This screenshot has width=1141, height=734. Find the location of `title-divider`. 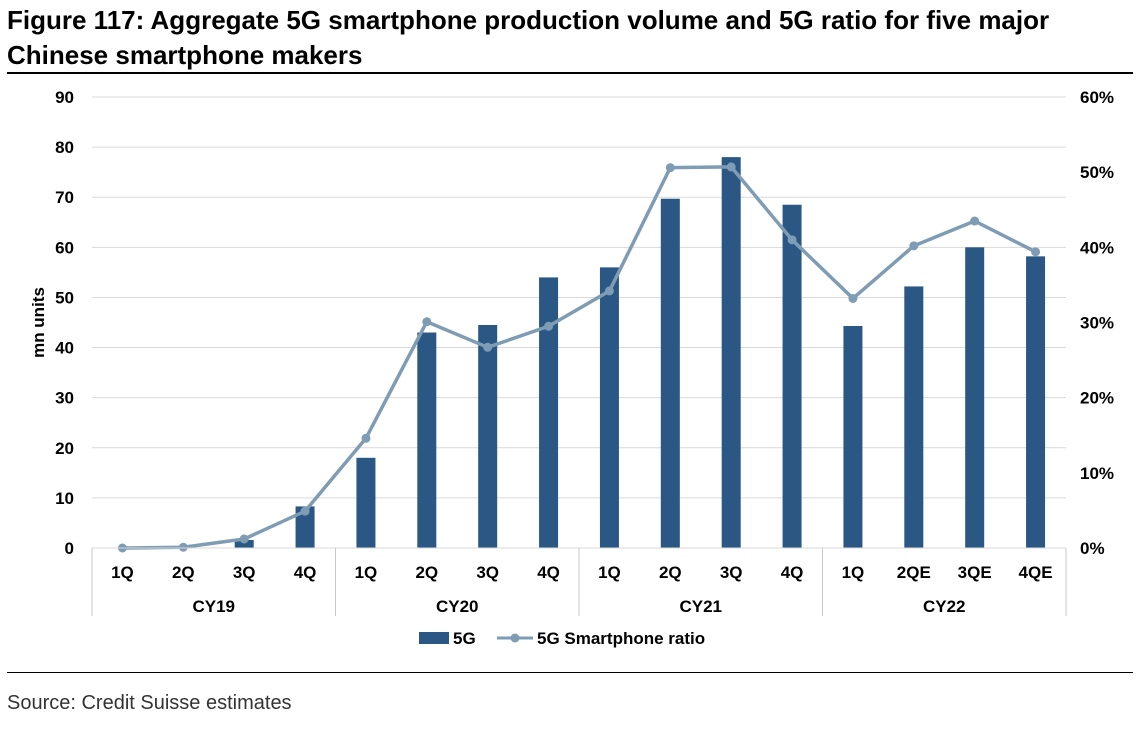

title-divider is located at coordinates (570, 73).